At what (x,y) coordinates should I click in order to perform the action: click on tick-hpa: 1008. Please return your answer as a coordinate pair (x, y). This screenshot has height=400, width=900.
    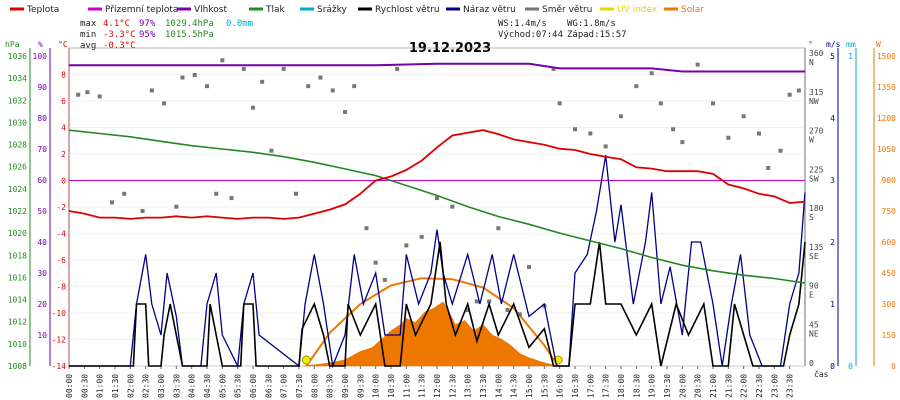
    Looking at the image, I should click on (17, 366).